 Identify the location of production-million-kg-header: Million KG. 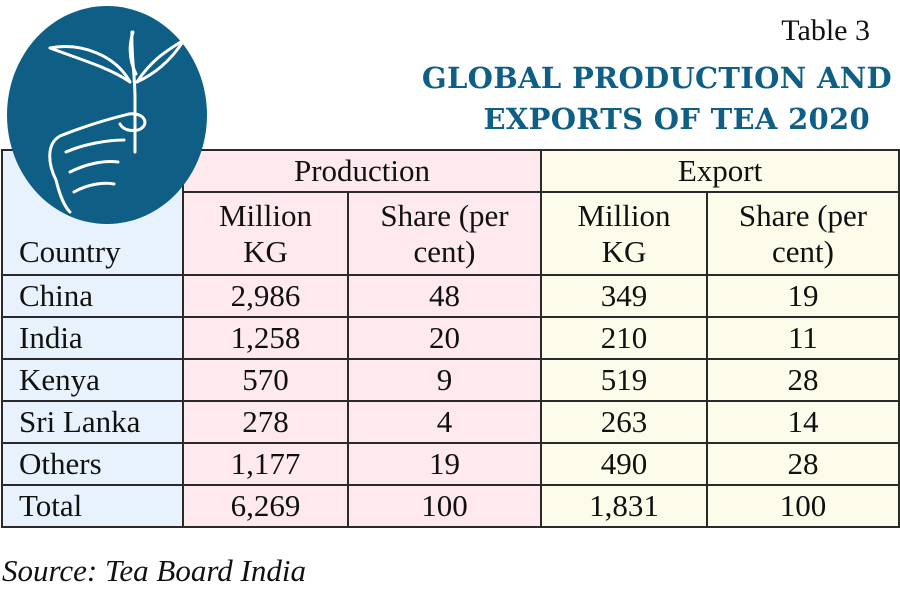
(265, 233).